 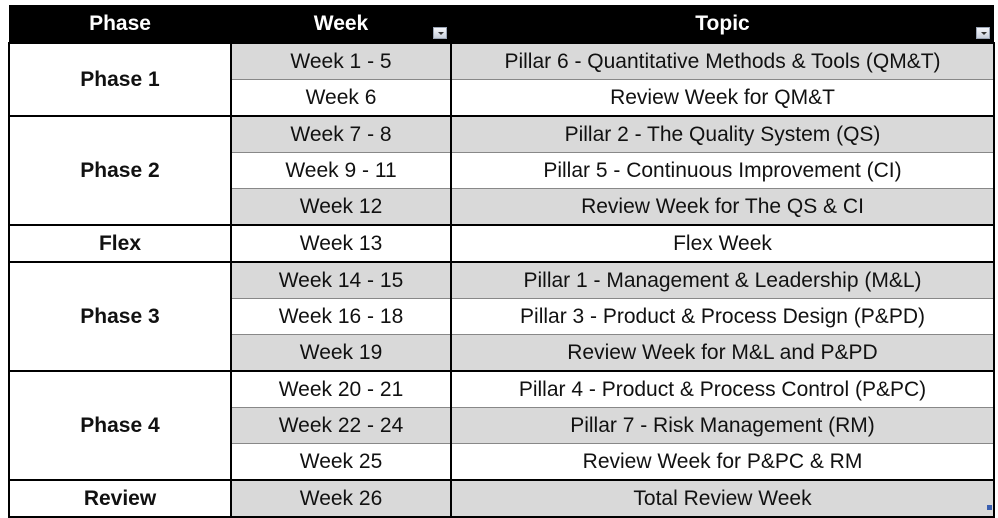 I want to click on table-resize-handle-icon, so click(x=989, y=507).